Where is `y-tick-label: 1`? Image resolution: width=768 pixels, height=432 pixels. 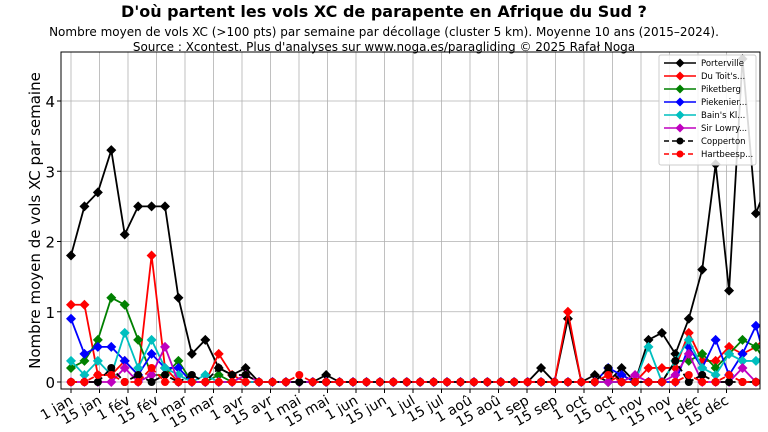 y-tick-label: 1 is located at coordinates (50, 313).